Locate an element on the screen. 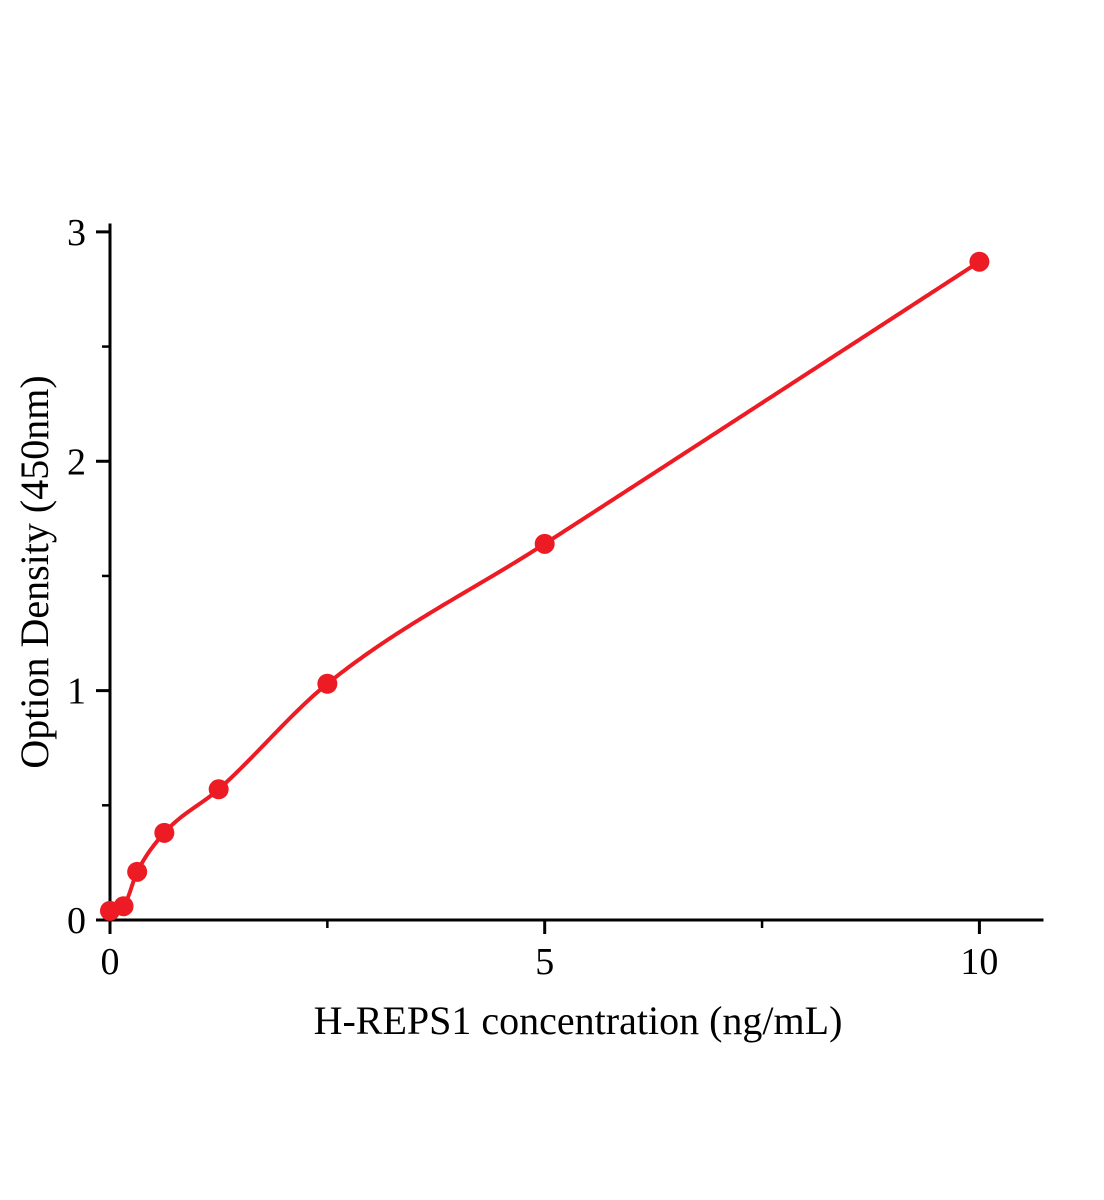 The image size is (1104, 1200). y-axis-title: Option Density (450nm) is located at coordinates (34, 571).